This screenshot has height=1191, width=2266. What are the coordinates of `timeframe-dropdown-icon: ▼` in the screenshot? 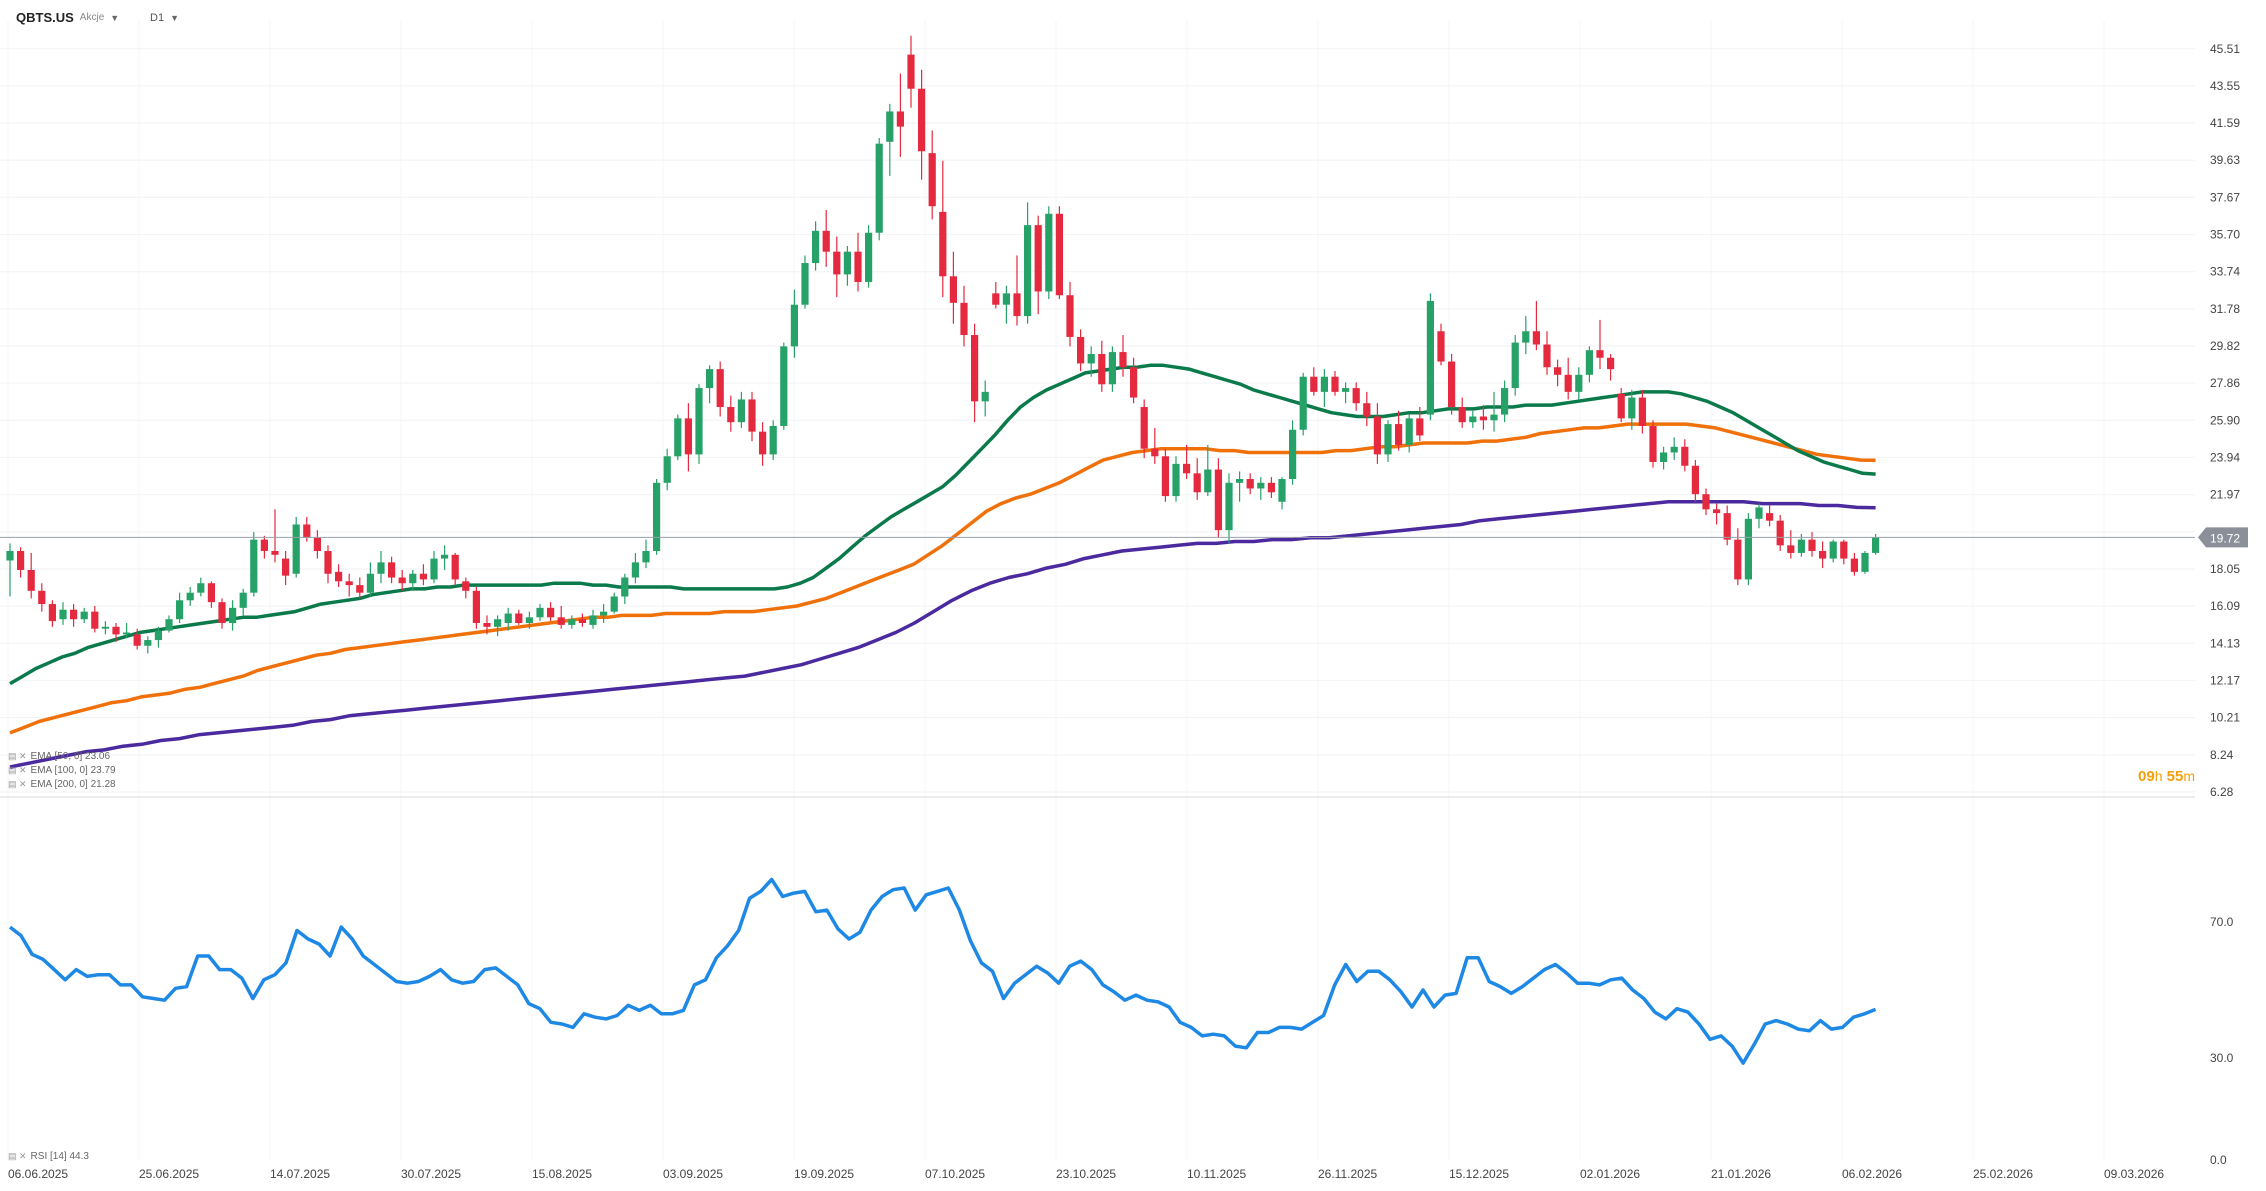 It's located at (174, 18).